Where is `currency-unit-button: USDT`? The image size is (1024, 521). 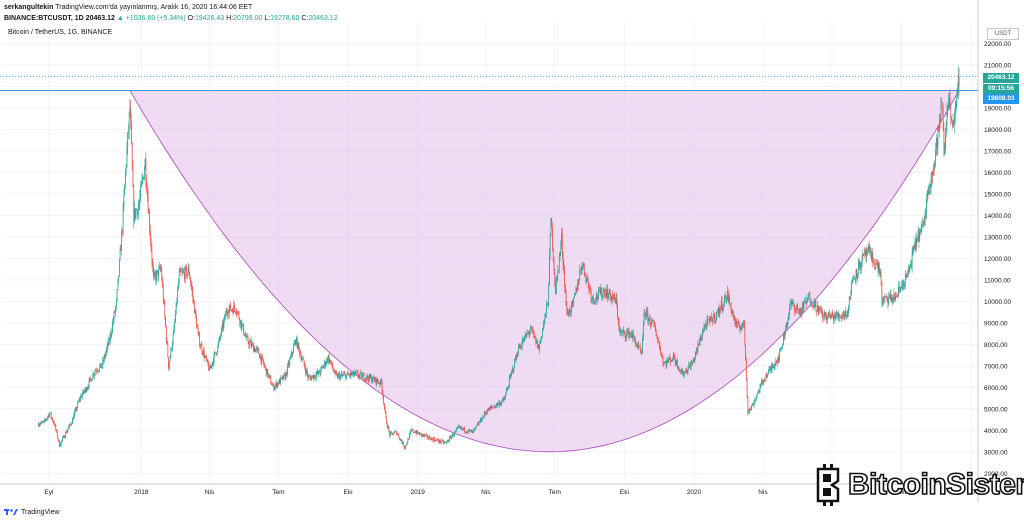 currency-unit-button: USDT is located at coordinates (1003, 34).